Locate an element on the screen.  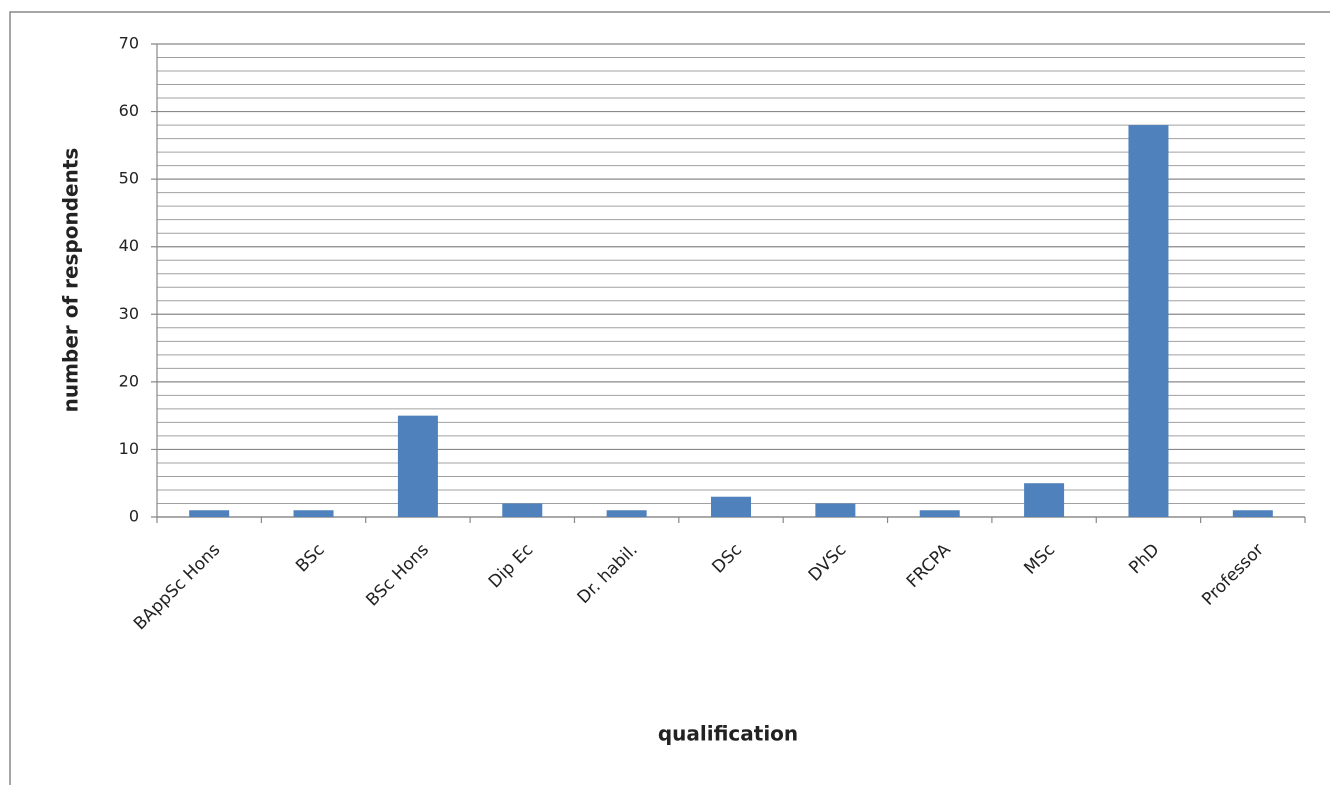
x-tick-label: Dr. habil. is located at coordinates (608, 574).